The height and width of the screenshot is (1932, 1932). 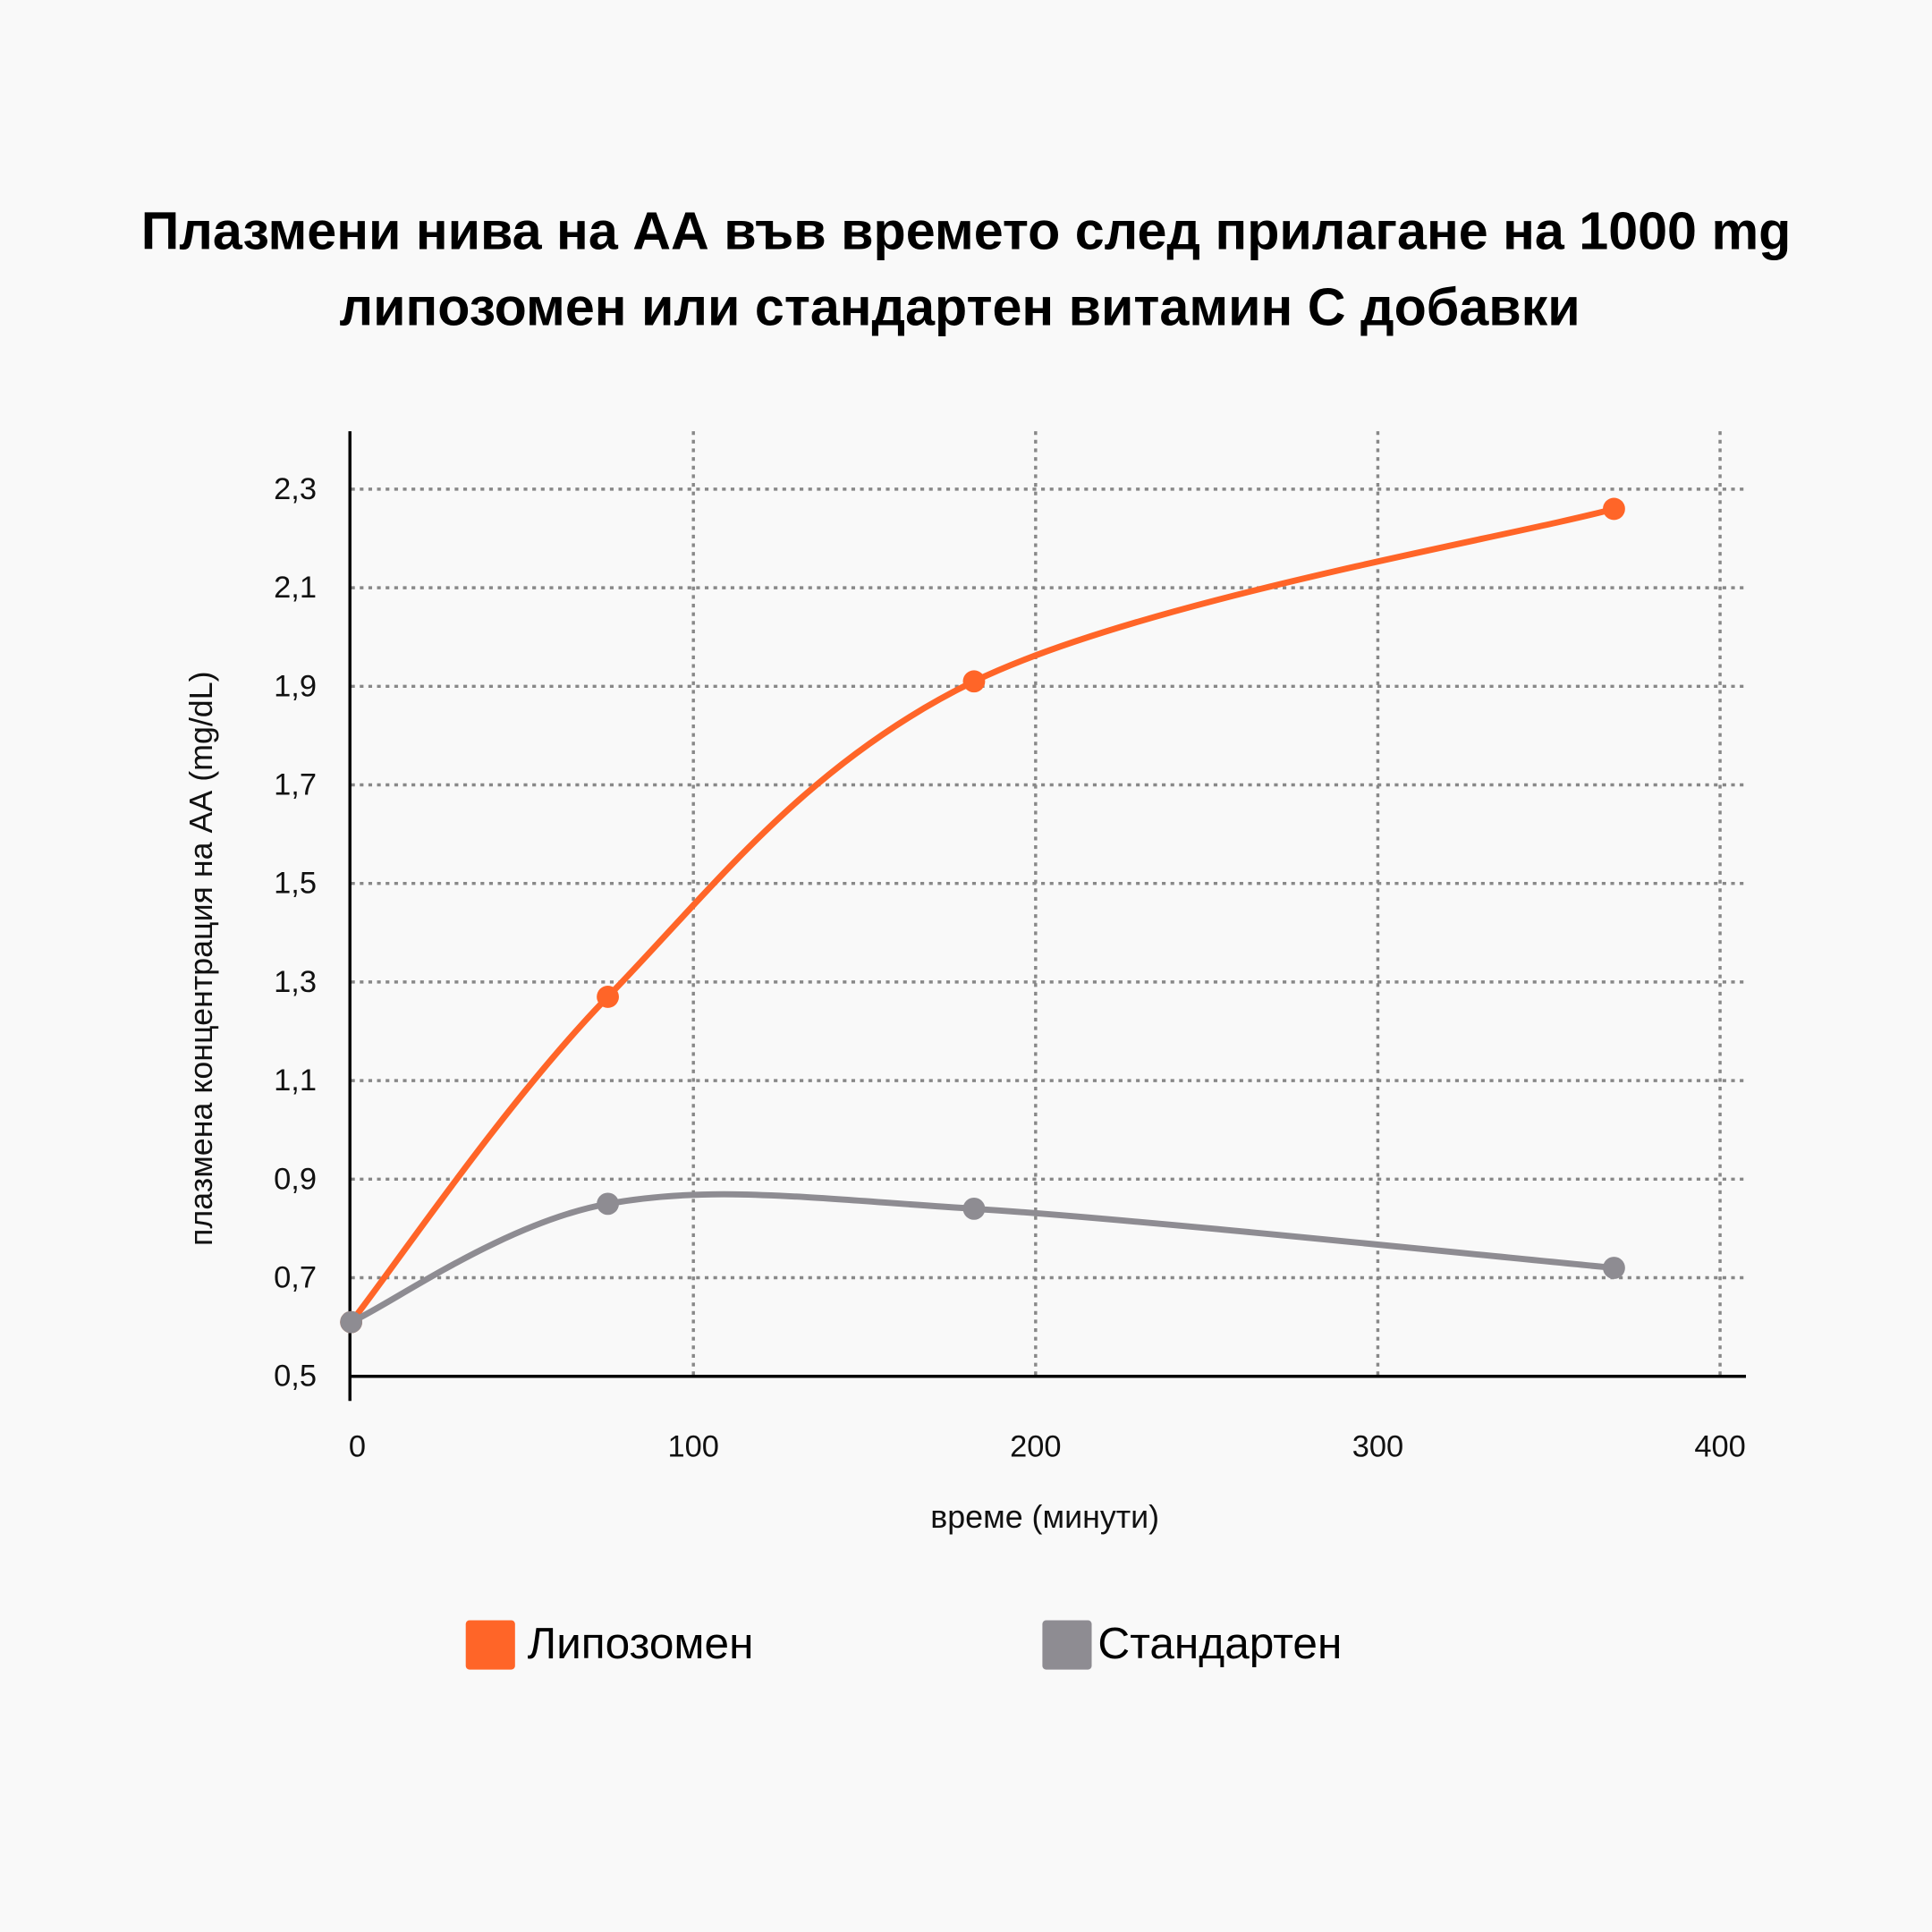 I want to click on y-tick-label: 0,5, so click(x=295, y=1377).